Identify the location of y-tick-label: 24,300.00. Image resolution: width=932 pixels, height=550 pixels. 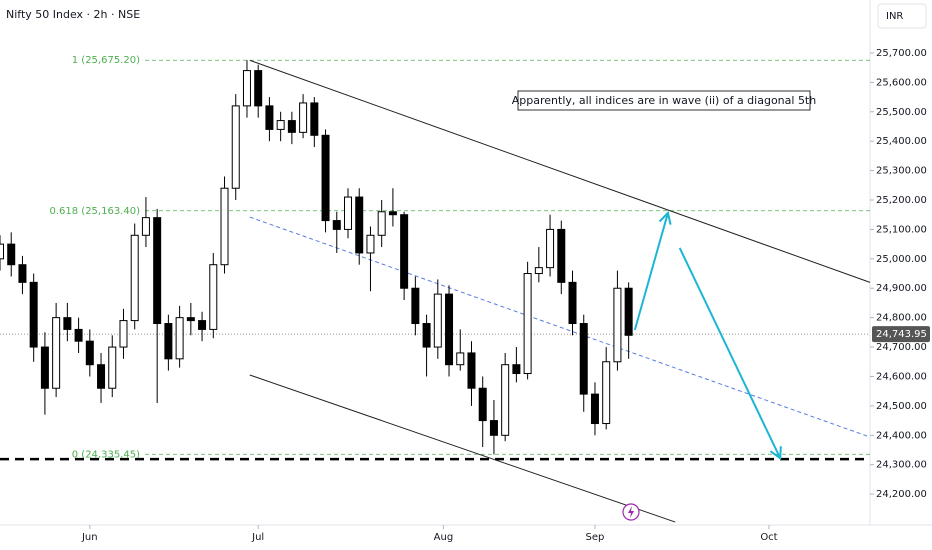
(901, 465).